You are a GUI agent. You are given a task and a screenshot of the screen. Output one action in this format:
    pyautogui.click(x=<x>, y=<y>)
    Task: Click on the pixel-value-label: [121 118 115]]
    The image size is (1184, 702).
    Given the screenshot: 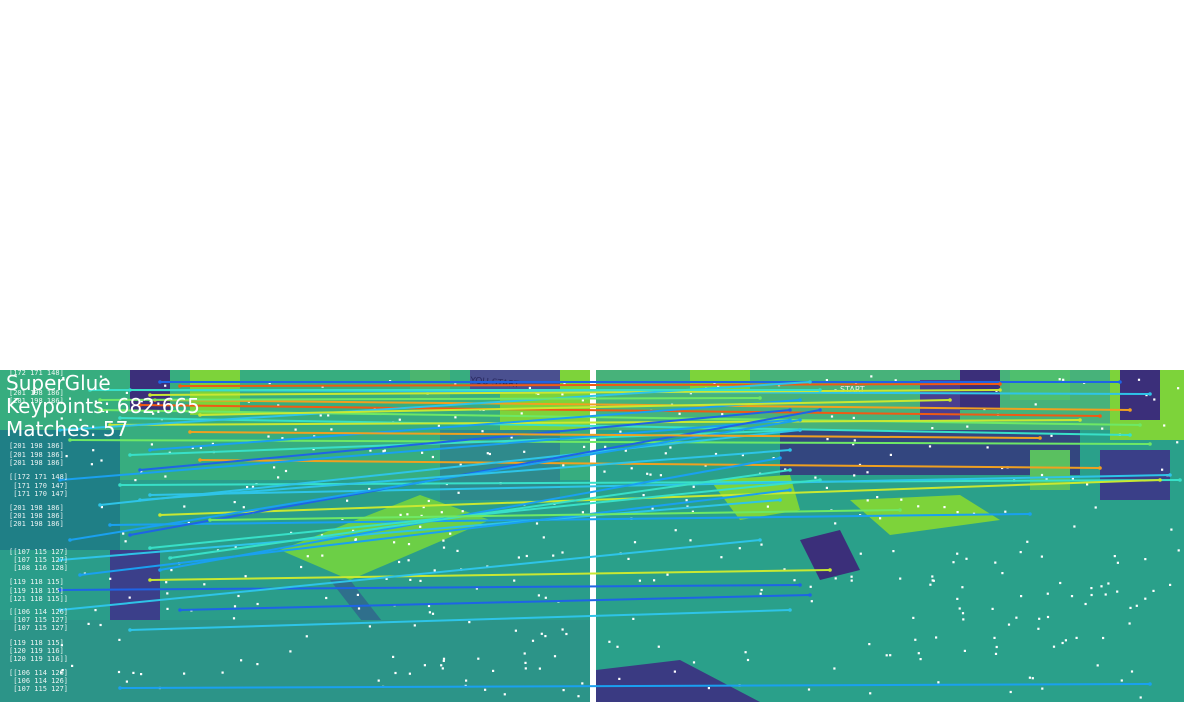 What is the action you would take?
    pyautogui.click(x=39, y=599)
    